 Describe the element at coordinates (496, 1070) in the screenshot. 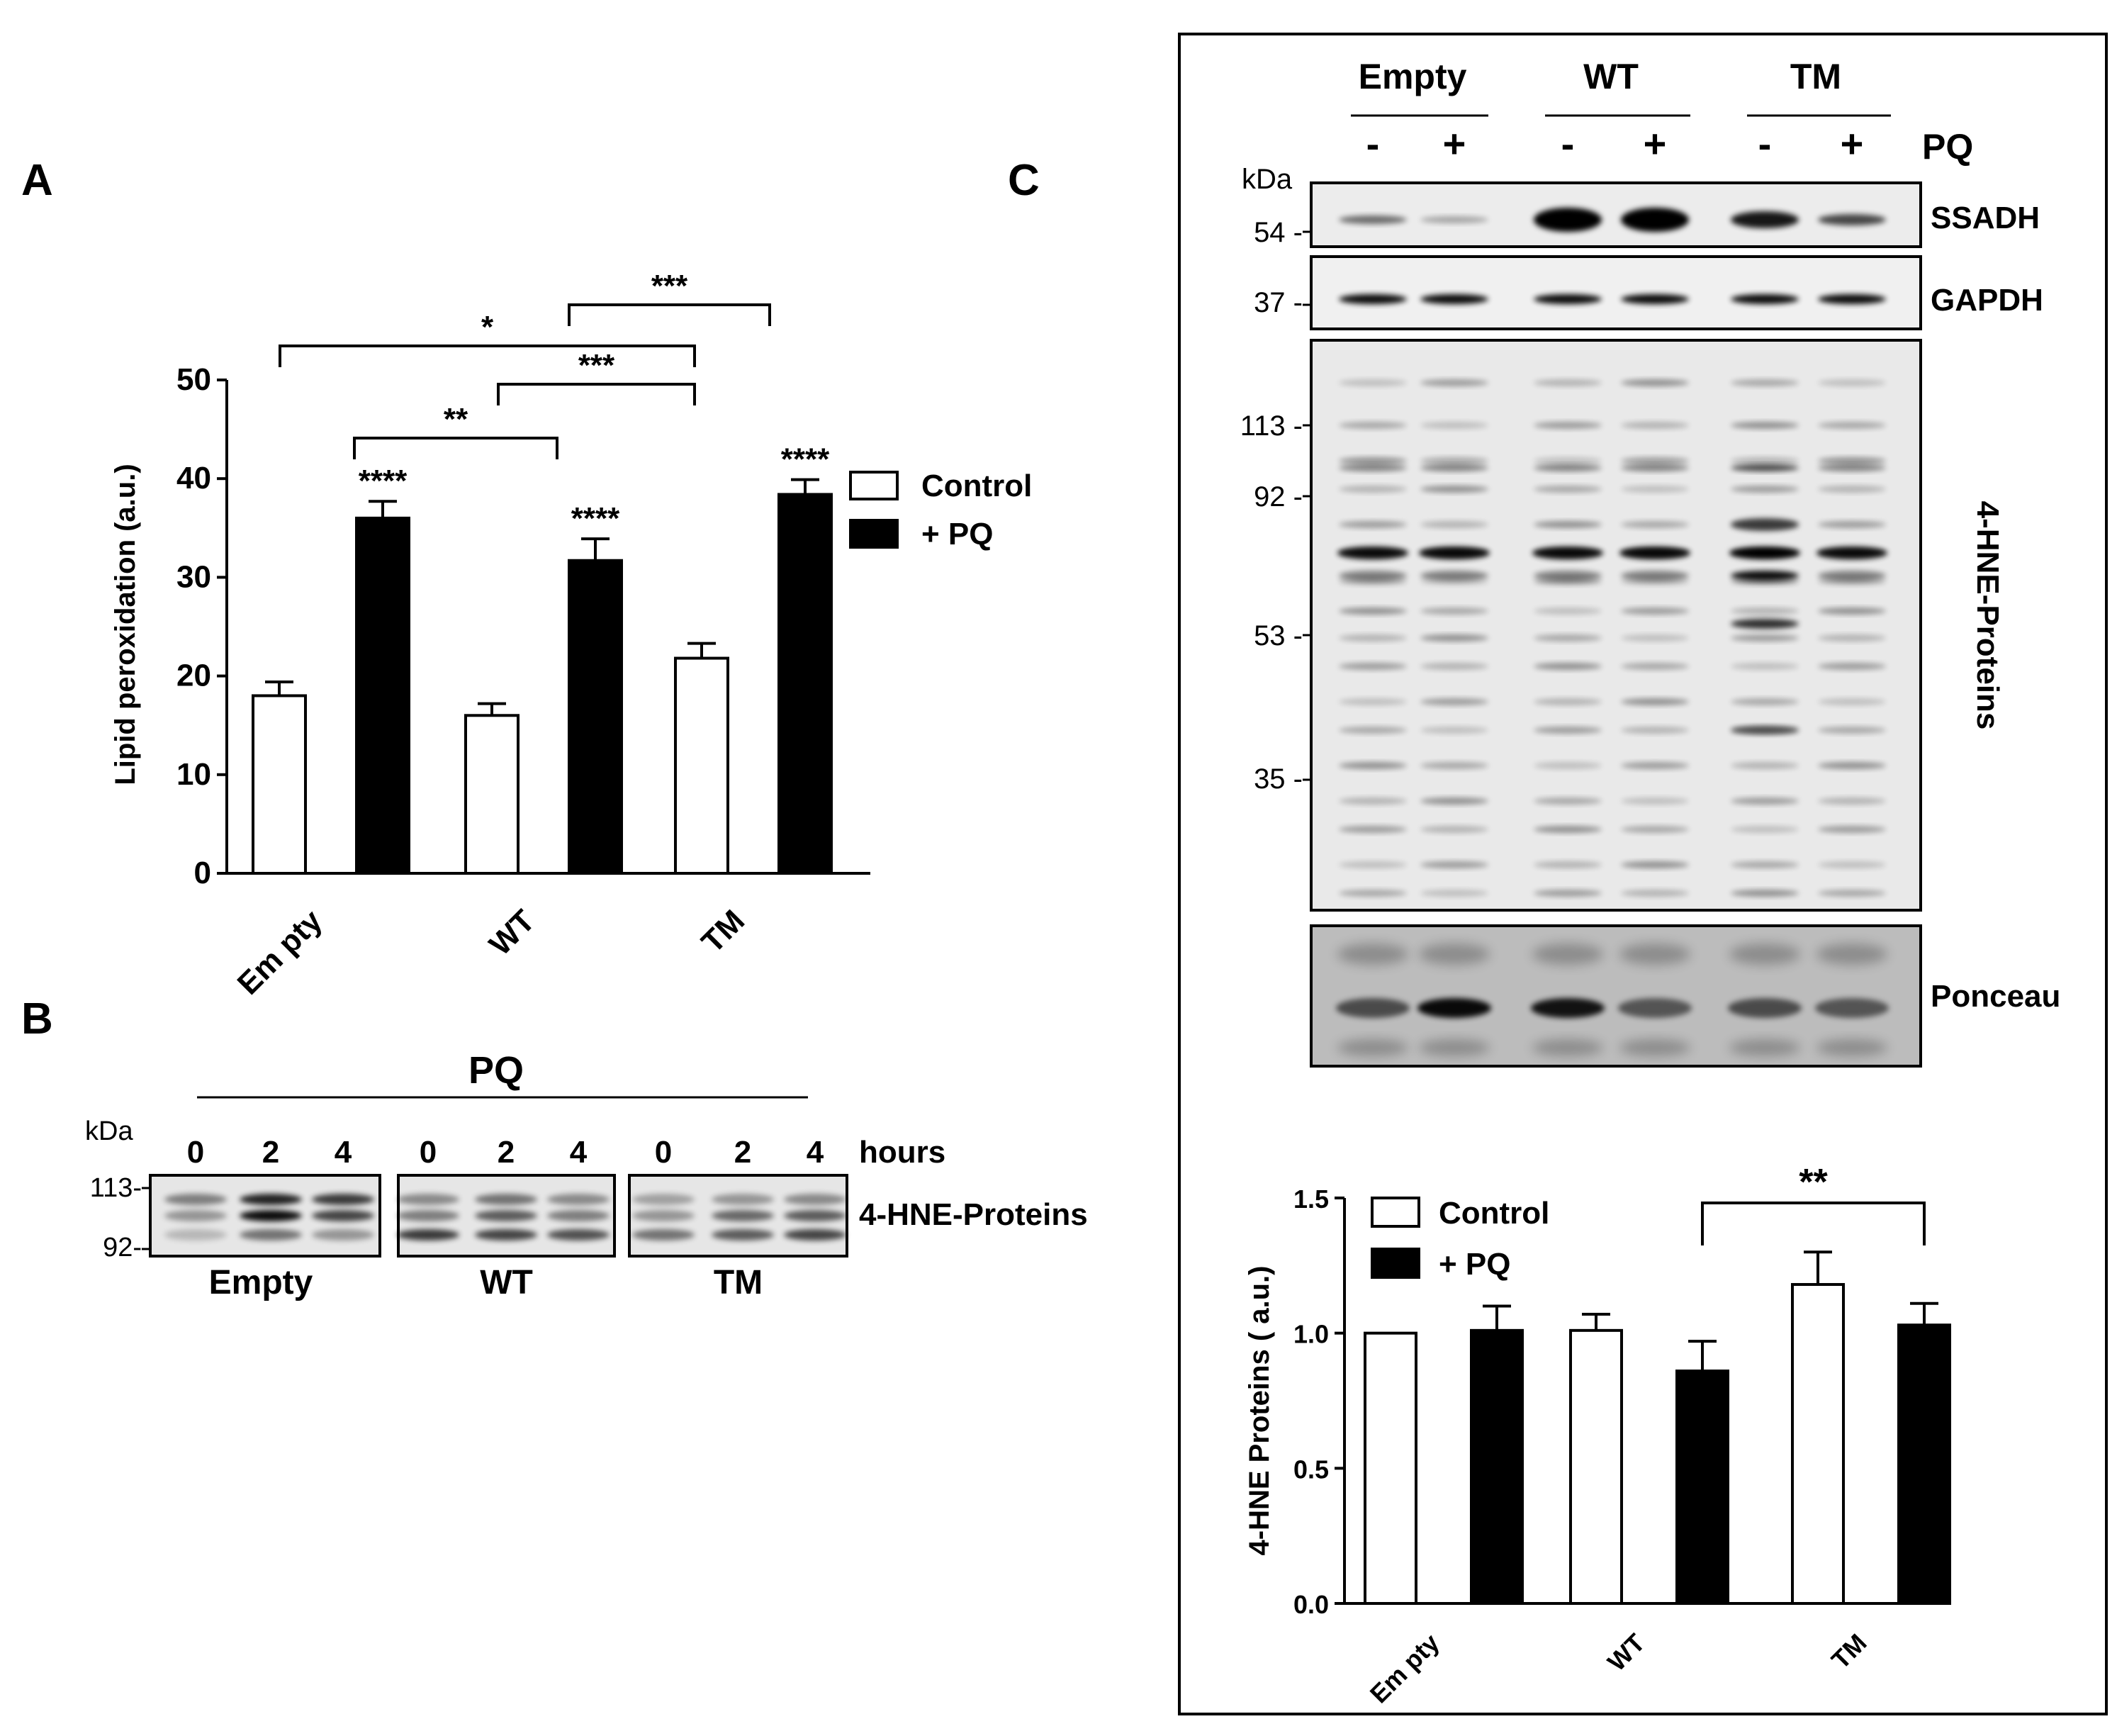

I see `blot-b-title: PQ` at that location.